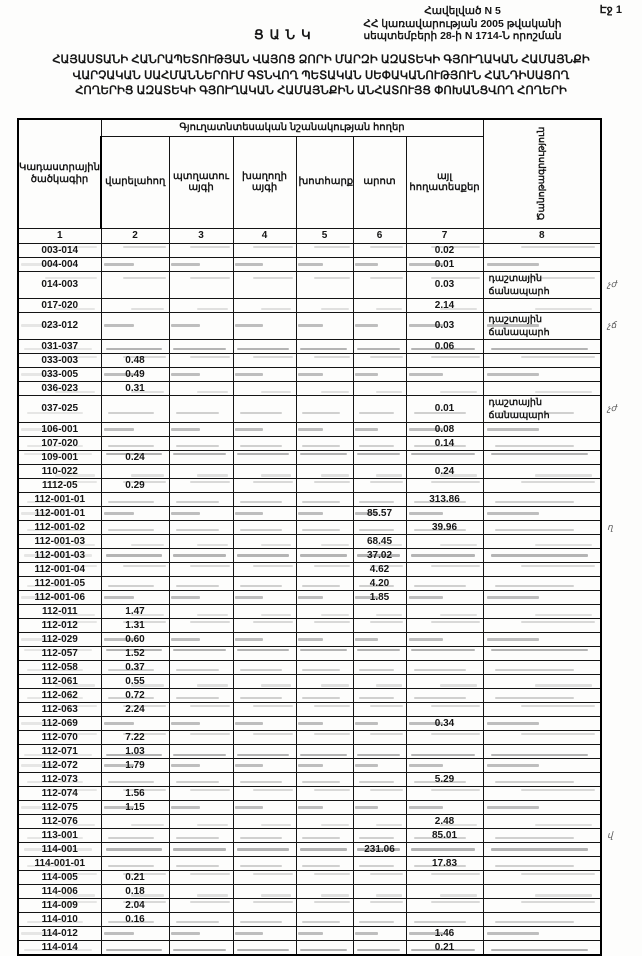 This screenshot has width=642, height=956. I want to click on cell-other-land-types: 2.48, so click(444, 821).